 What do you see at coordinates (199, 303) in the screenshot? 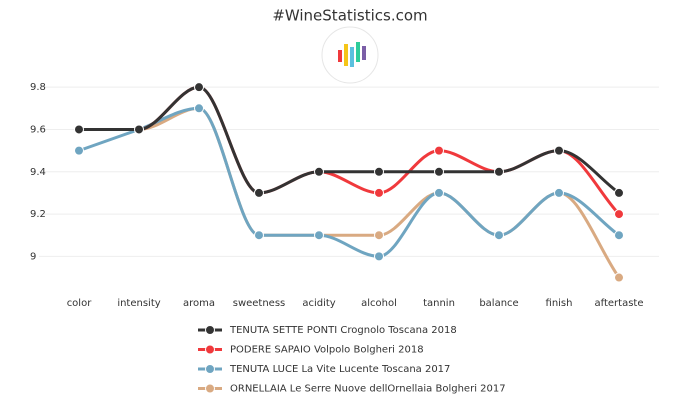
I see `x-tick-label: aroma` at bounding box center [199, 303].